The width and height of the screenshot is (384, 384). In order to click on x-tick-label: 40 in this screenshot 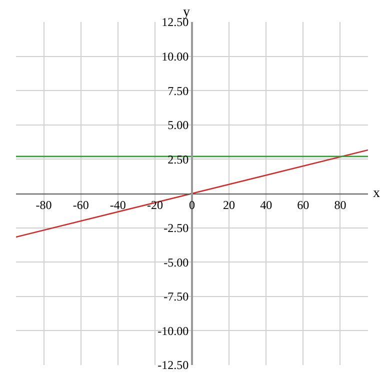, I will do `click(266, 205)`.